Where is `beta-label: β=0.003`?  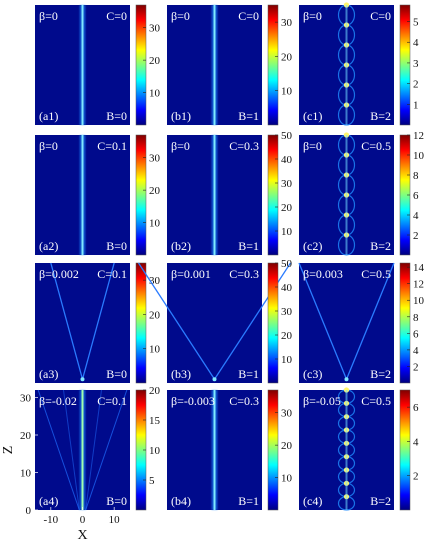
beta-label: β=0.003 is located at coordinates (323, 274).